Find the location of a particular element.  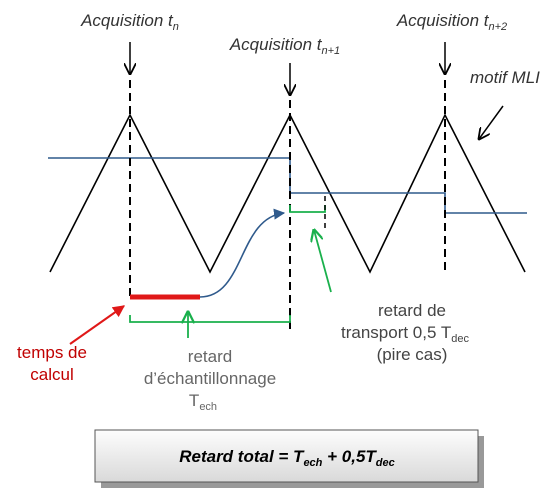

sampling-delay-label: retard d’échantillonnage Tech is located at coordinates (210, 380).